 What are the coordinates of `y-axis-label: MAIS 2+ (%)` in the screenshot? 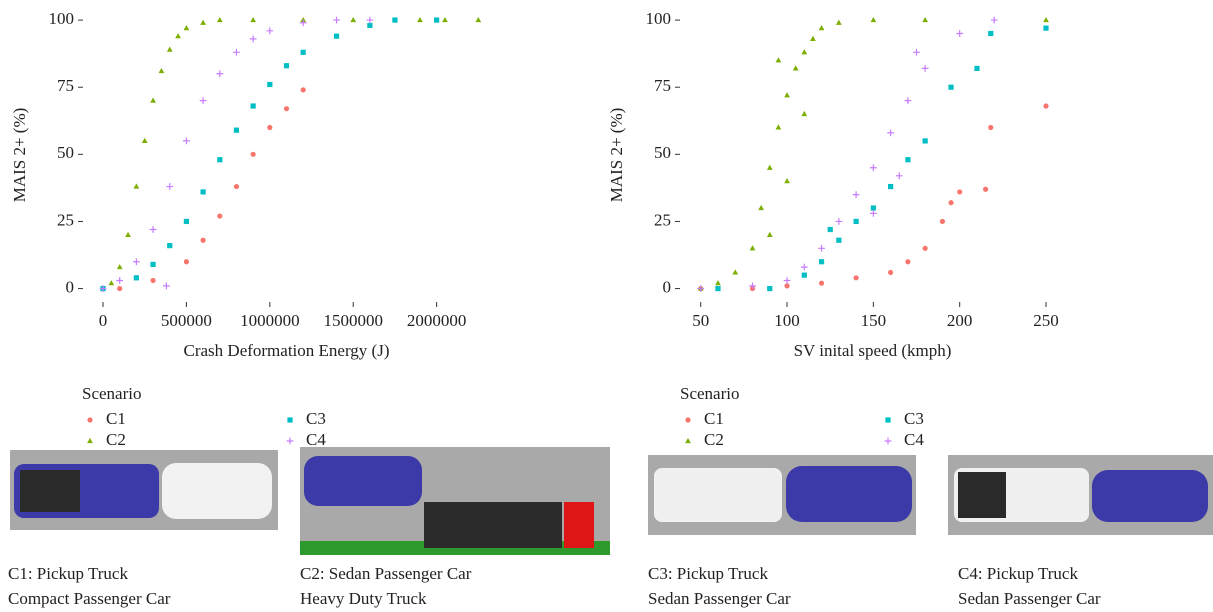 It's located at (616, 155).